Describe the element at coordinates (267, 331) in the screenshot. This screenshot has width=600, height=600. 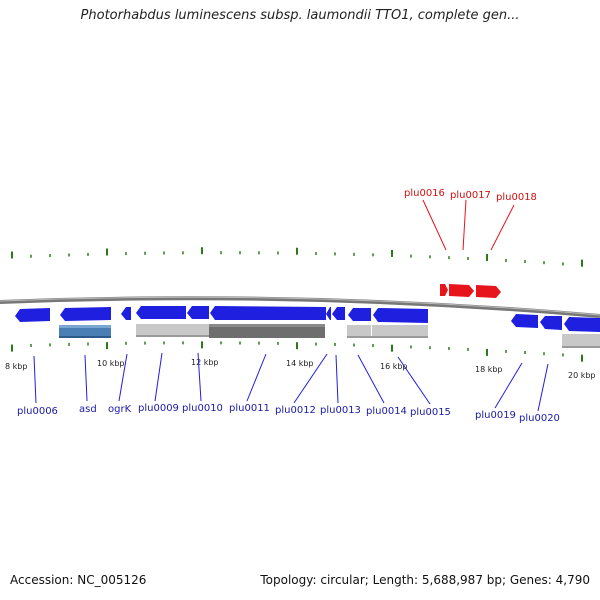
I see `rna-bar-plu0011` at that location.